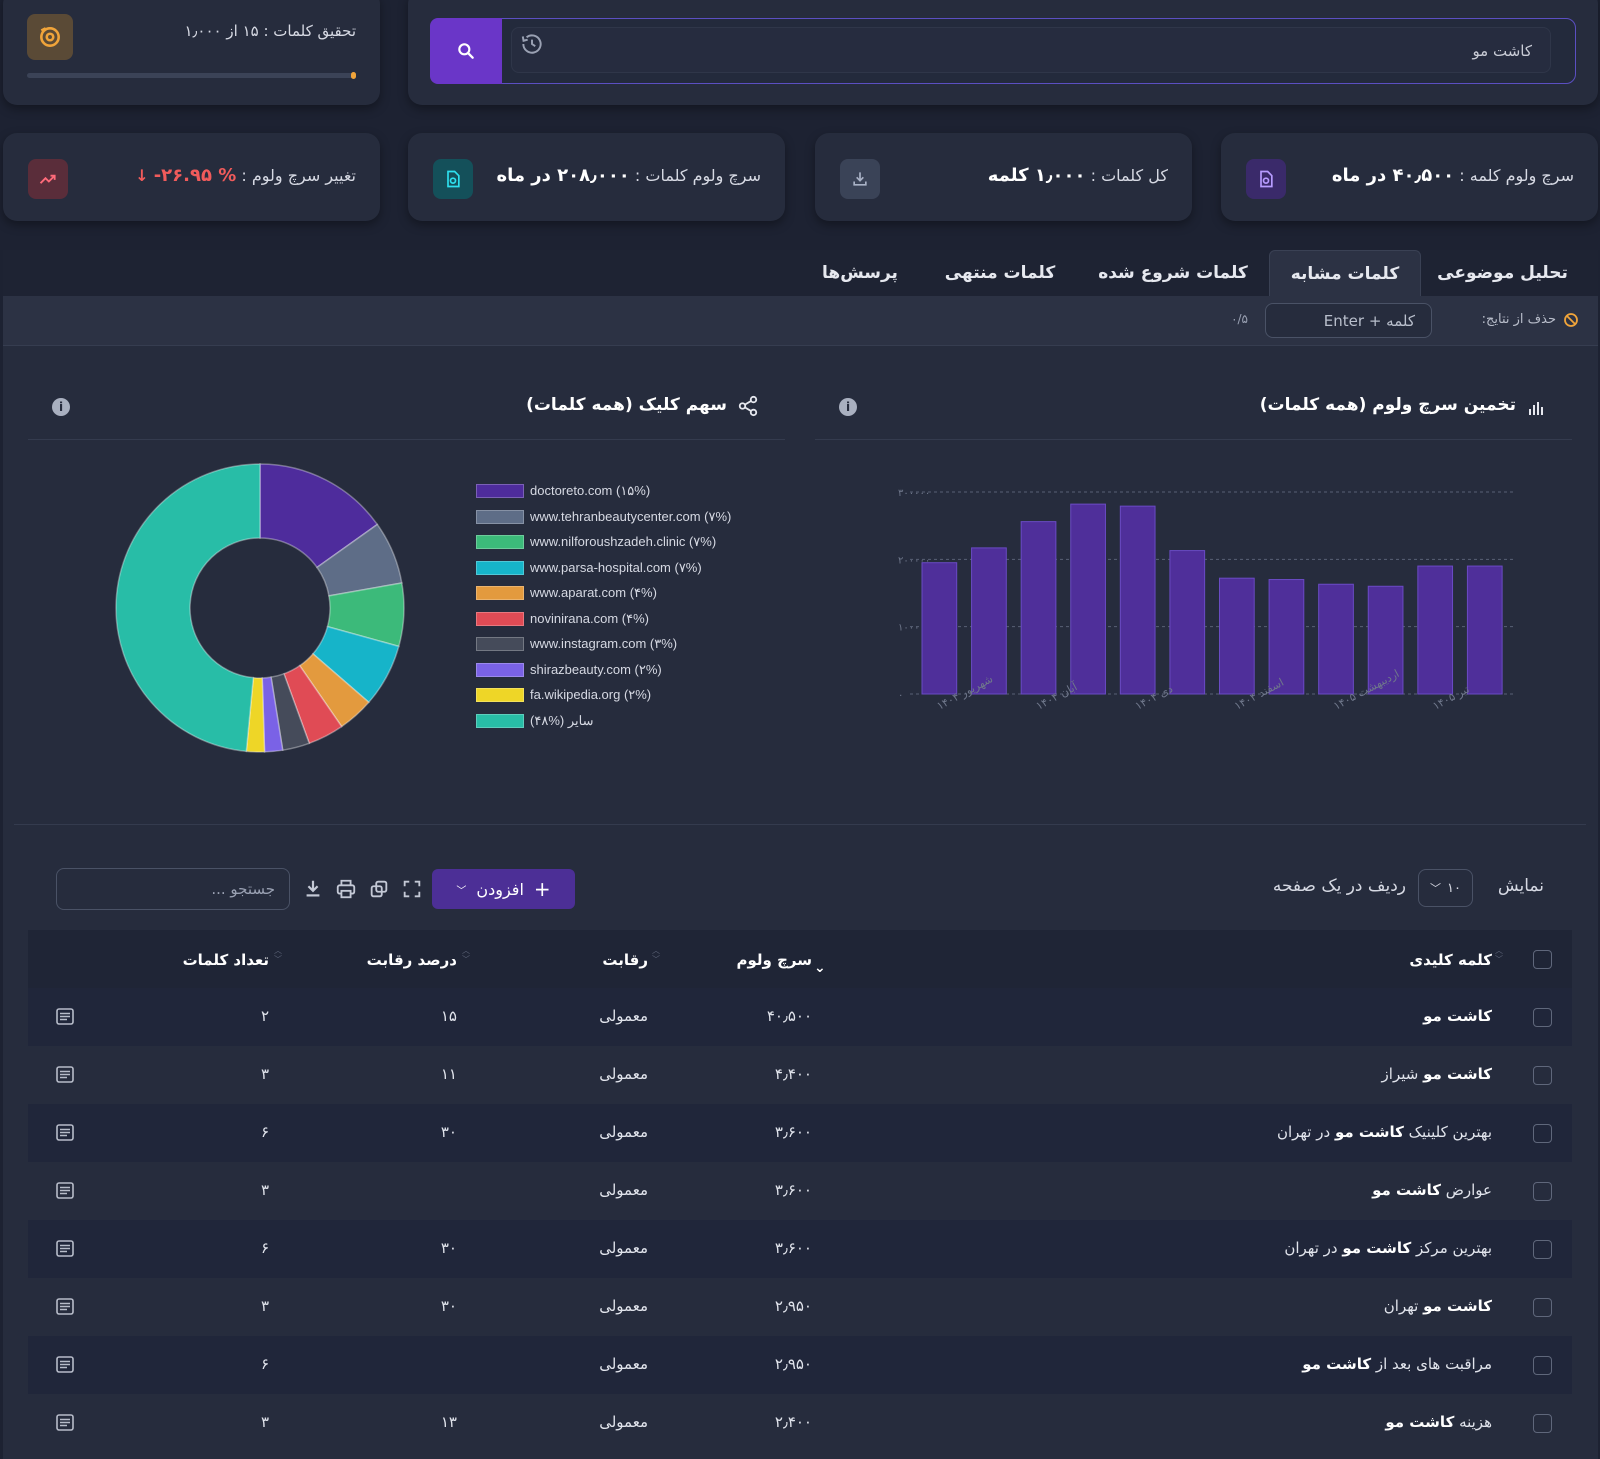 This screenshot has height=1459, width=1600. I want to click on bar-y-tick-label: ۱۰۰۰۰۰, so click(914, 628).